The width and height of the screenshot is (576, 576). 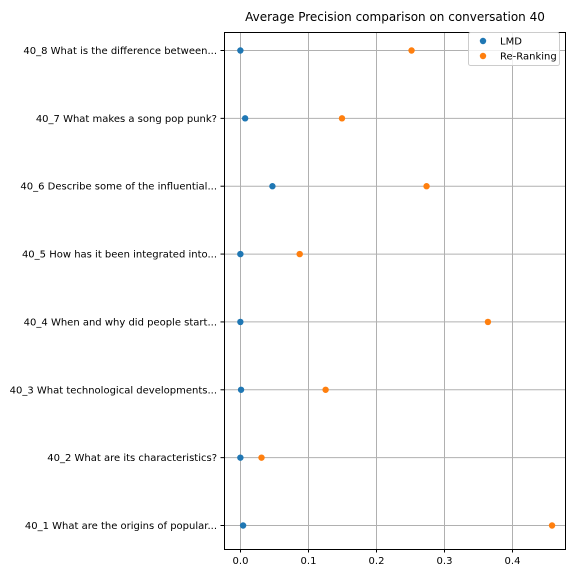 What do you see at coordinates (511, 42) in the screenshot?
I see `legend-label: LMD` at bounding box center [511, 42].